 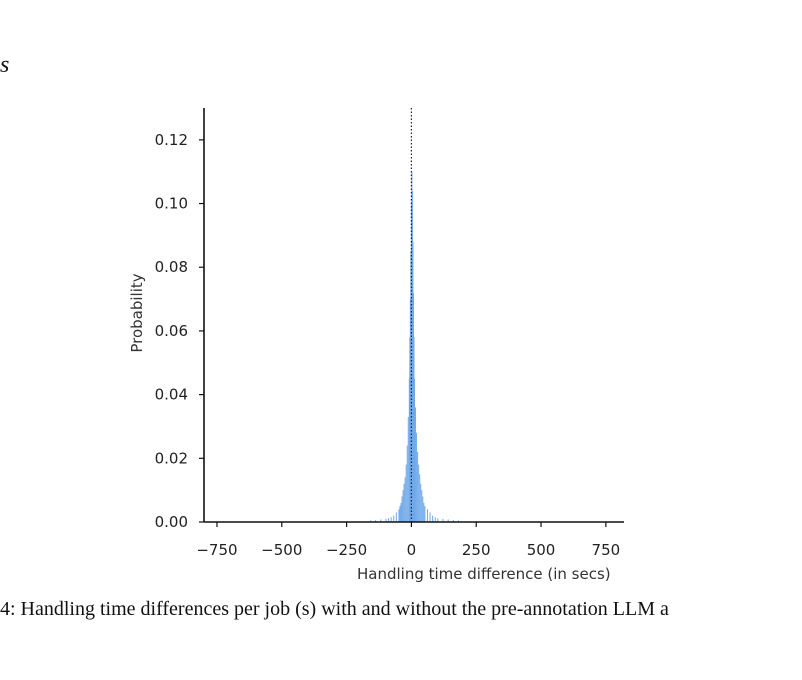 I want to click on histogram-bars, so click(x=414, y=347).